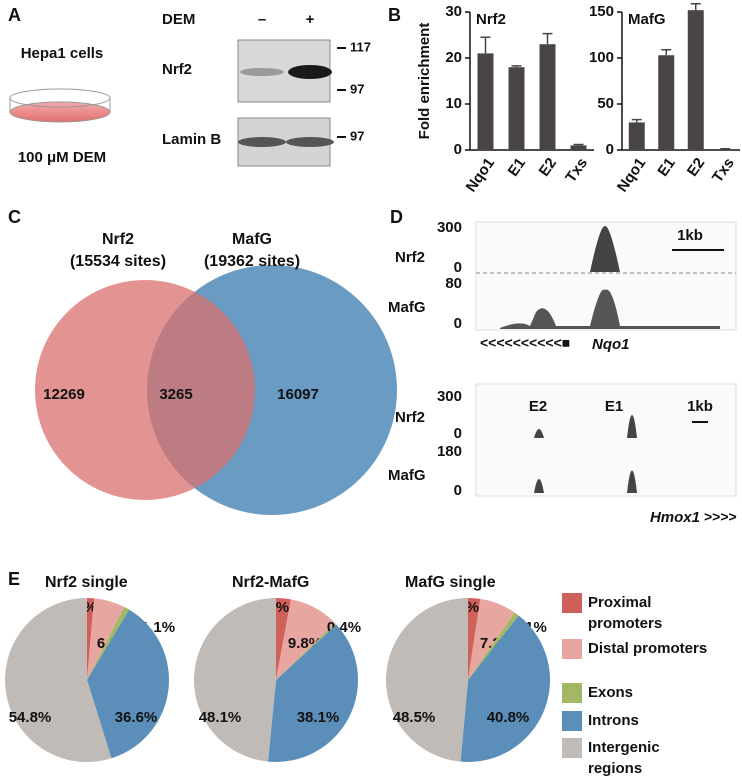 This screenshot has width=742, height=780. What do you see at coordinates (394, 15) in the screenshot?
I see `panel-label: B` at bounding box center [394, 15].